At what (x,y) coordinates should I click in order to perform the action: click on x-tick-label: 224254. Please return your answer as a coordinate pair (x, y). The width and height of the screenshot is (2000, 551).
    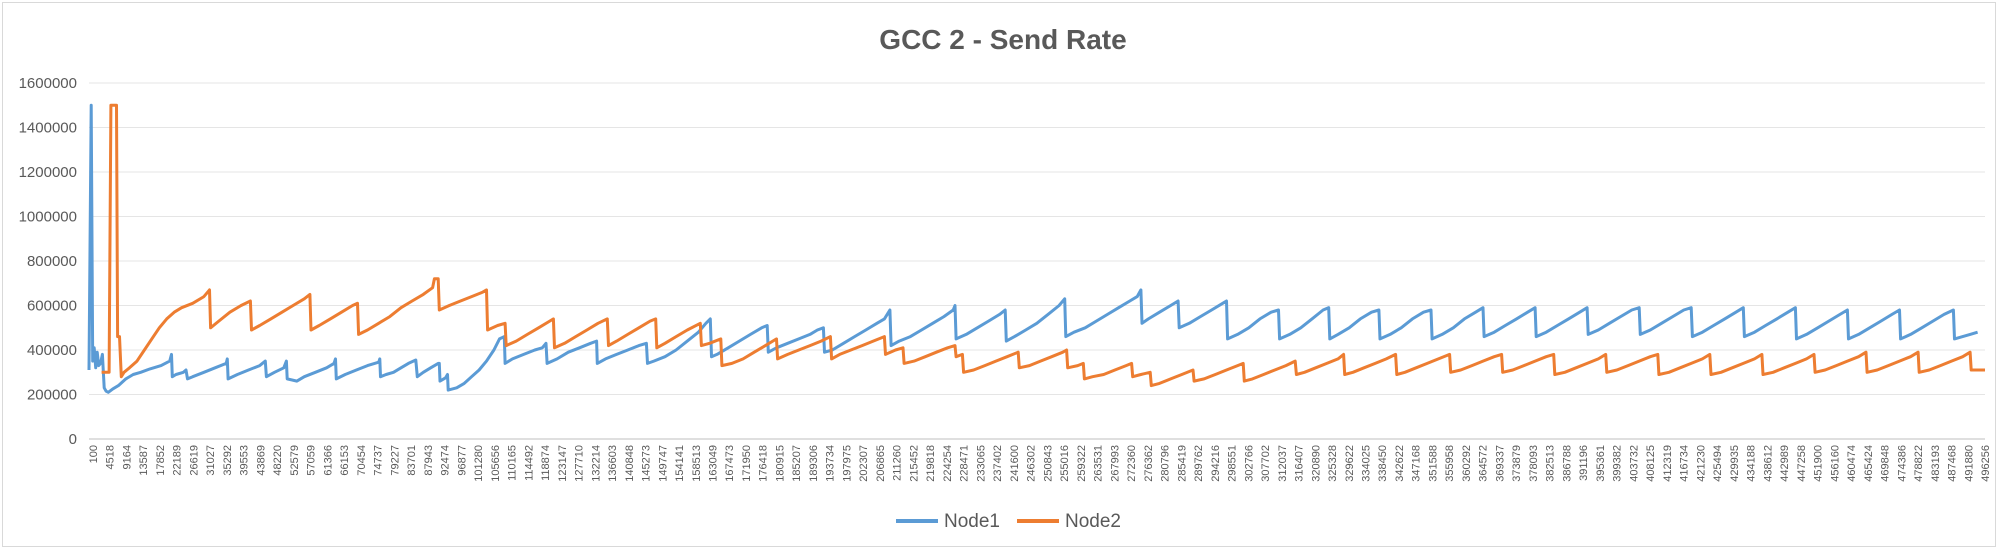
    Looking at the image, I should click on (948, 463).